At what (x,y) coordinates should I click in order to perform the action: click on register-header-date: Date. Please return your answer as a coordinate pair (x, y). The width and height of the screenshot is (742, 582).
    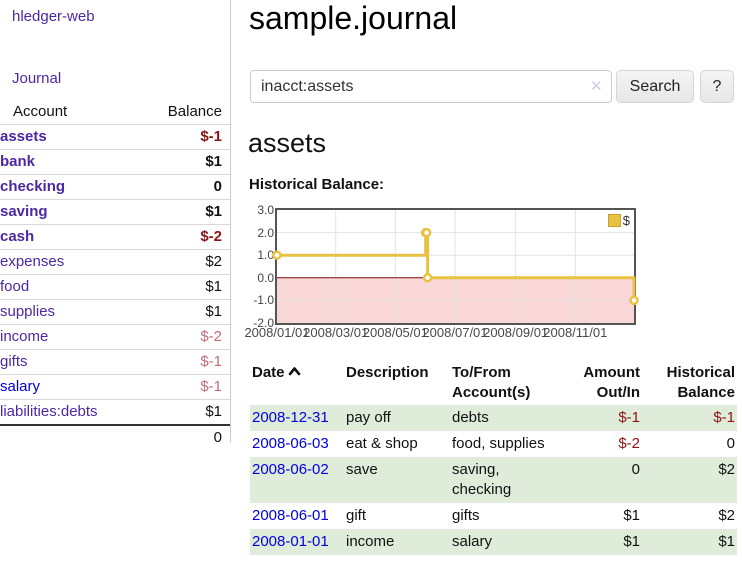
    Looking at the image, I should click on (297, 383).